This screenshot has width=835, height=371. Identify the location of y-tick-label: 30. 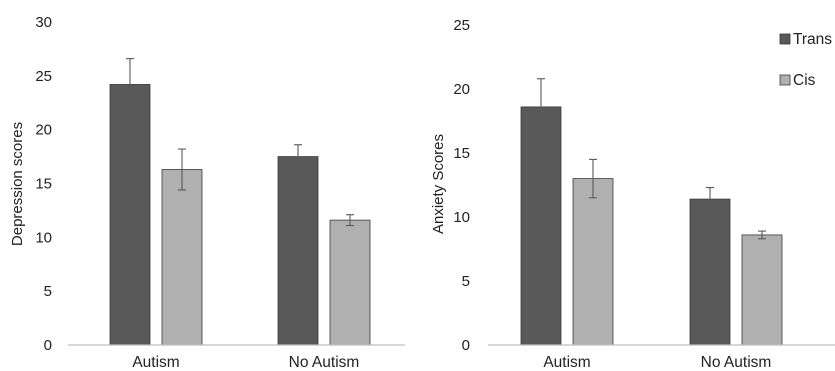
(43, 22).